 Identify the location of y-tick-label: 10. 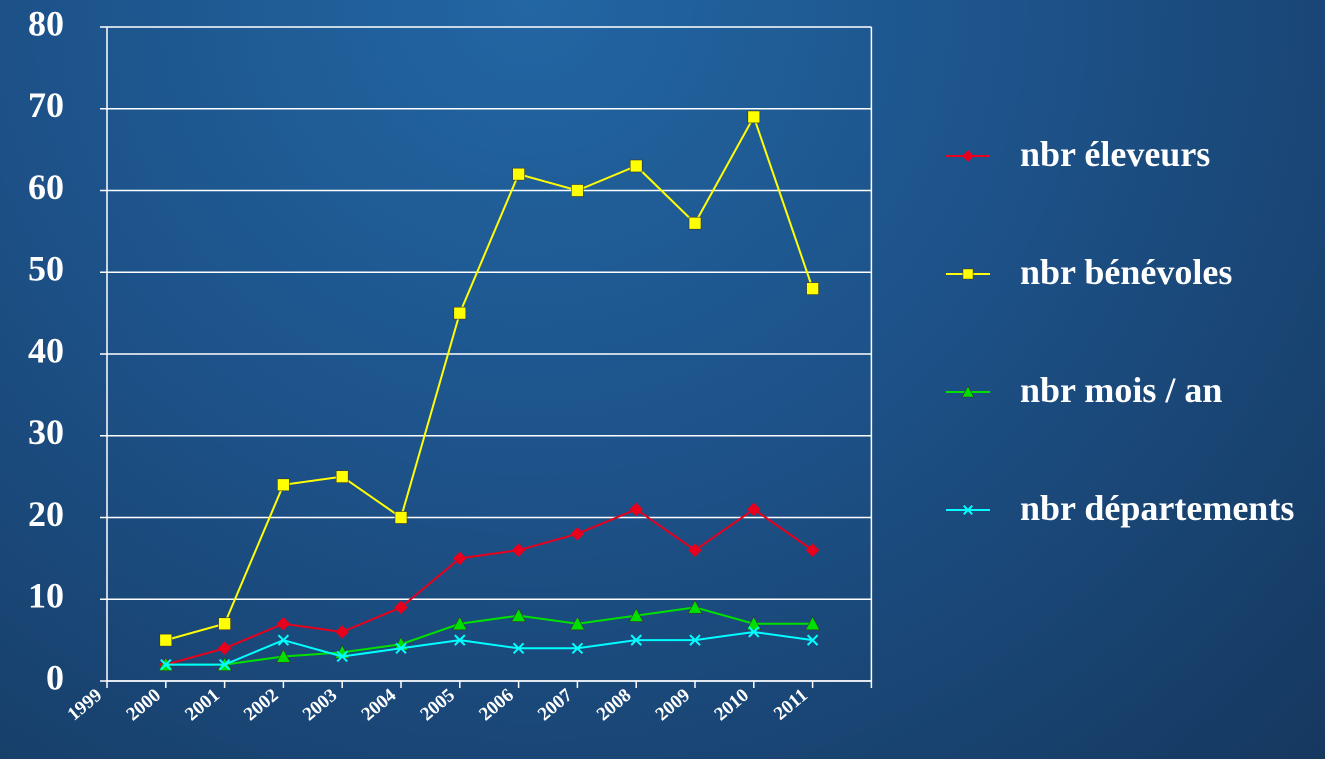
(46, 596).